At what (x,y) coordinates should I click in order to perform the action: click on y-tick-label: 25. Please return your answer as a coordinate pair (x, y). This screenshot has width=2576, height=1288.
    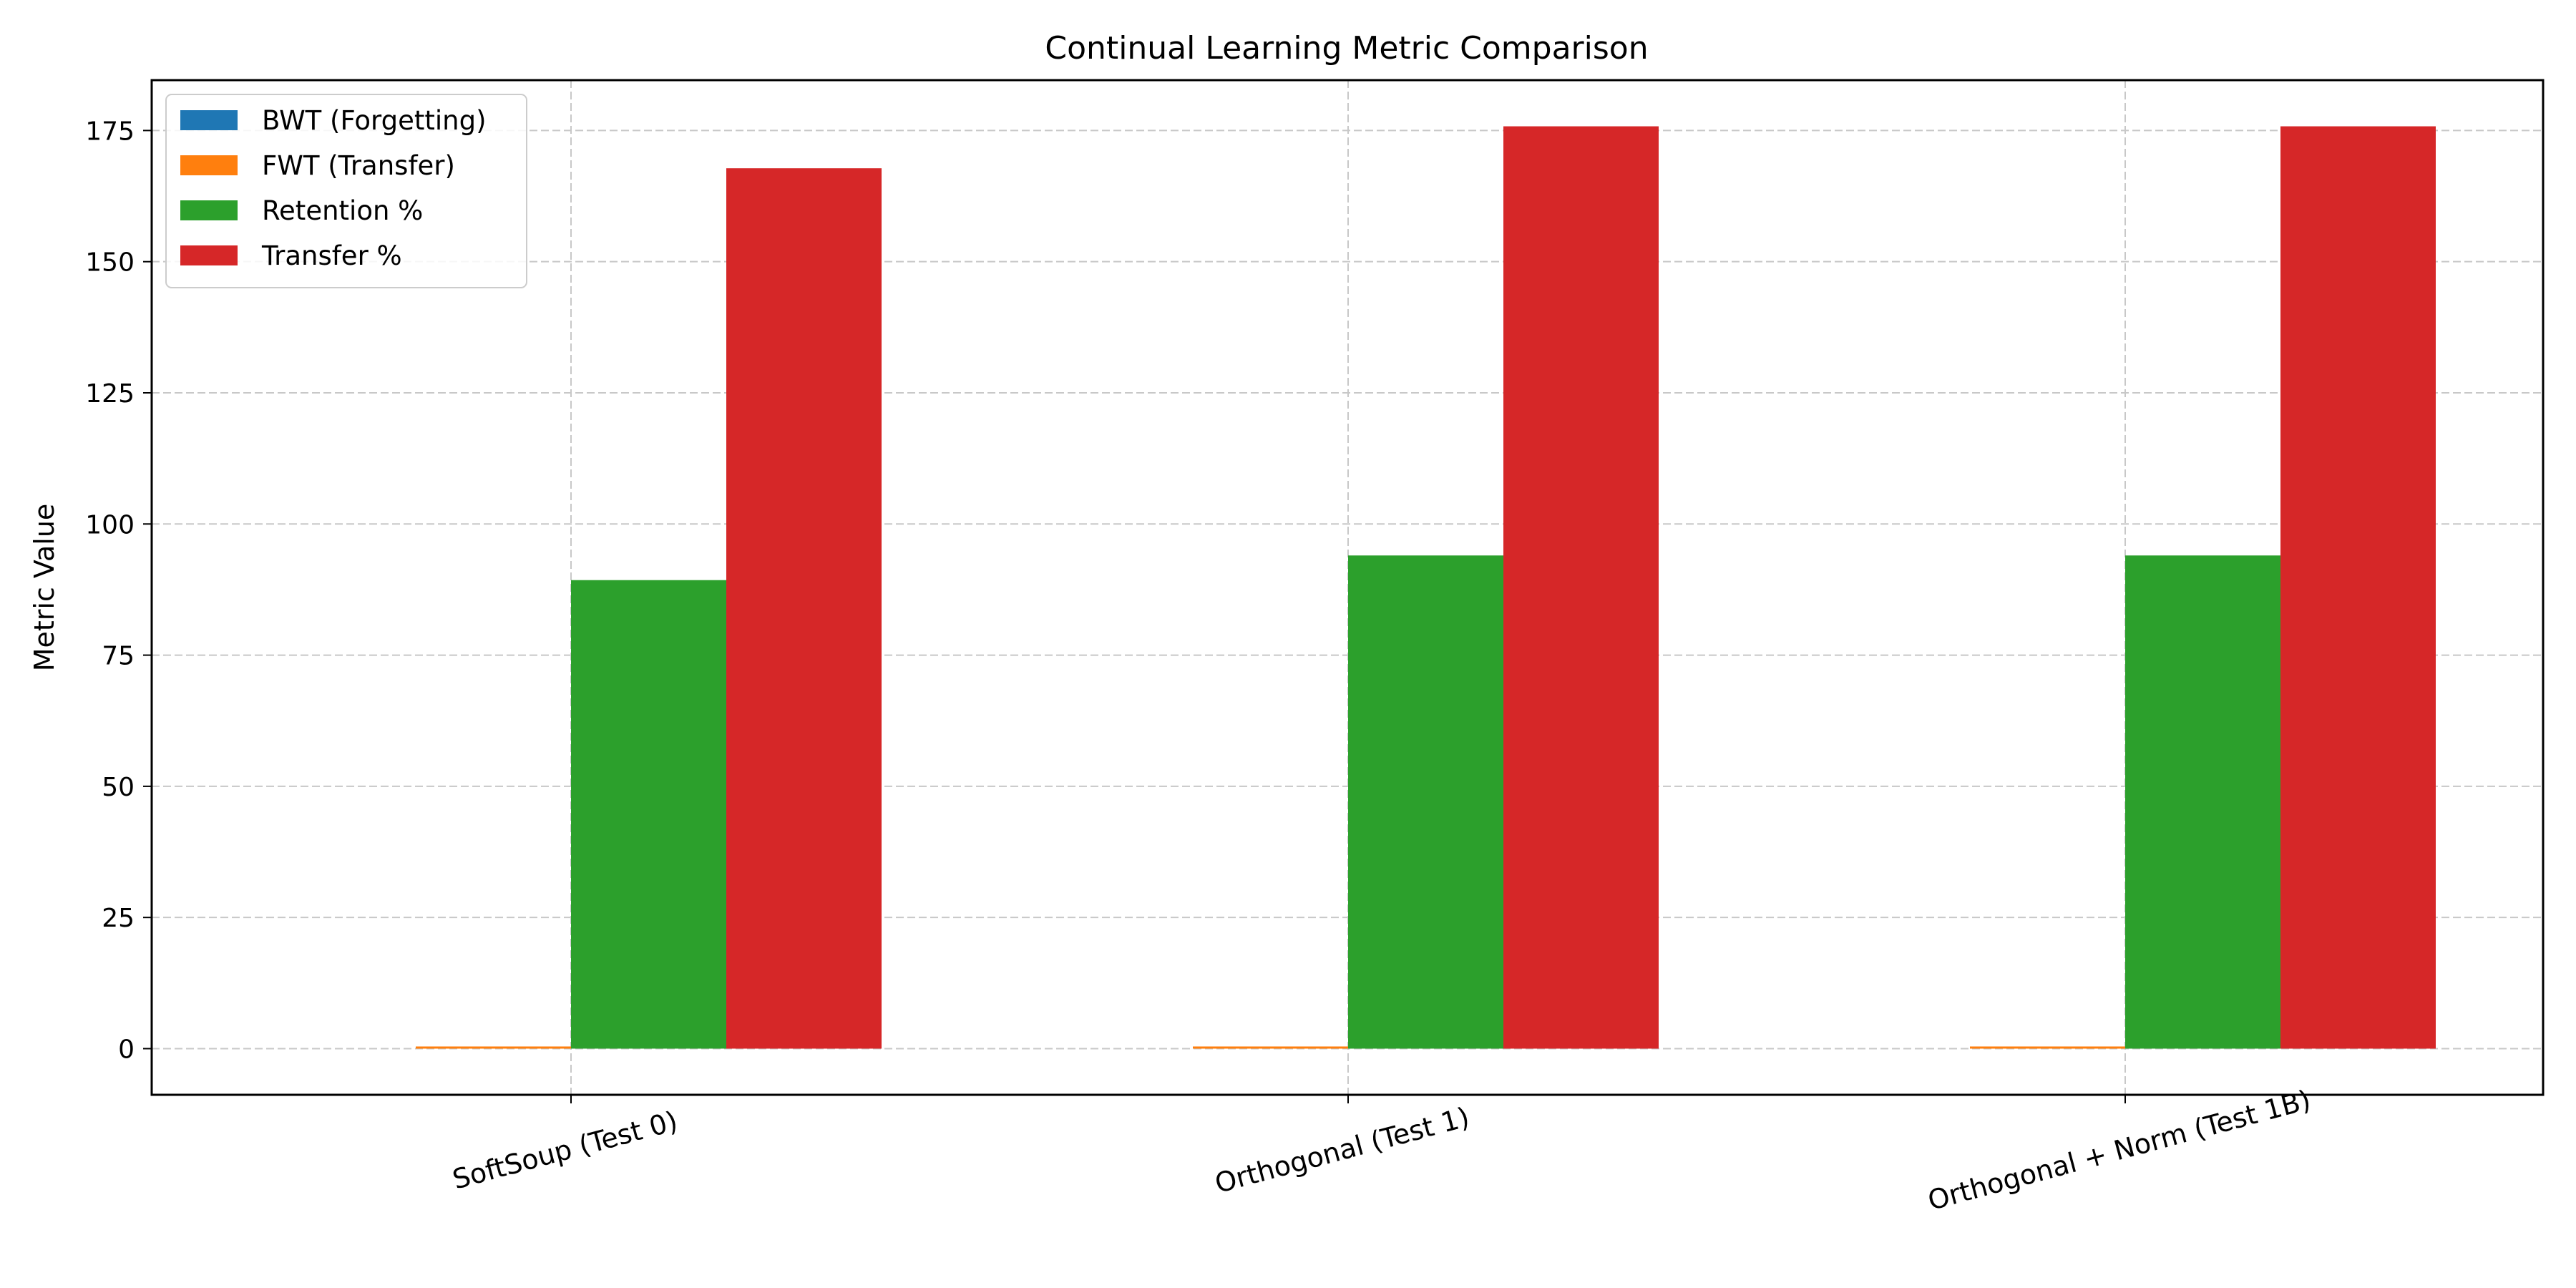
    Looking at the image, I should click on (118, 918).